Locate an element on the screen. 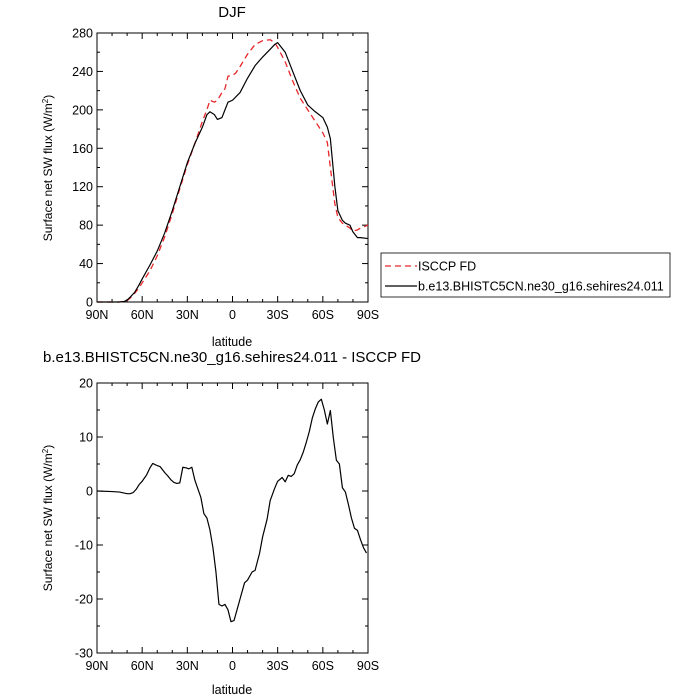  bottom-series-group is located at coordinates (232, 510).